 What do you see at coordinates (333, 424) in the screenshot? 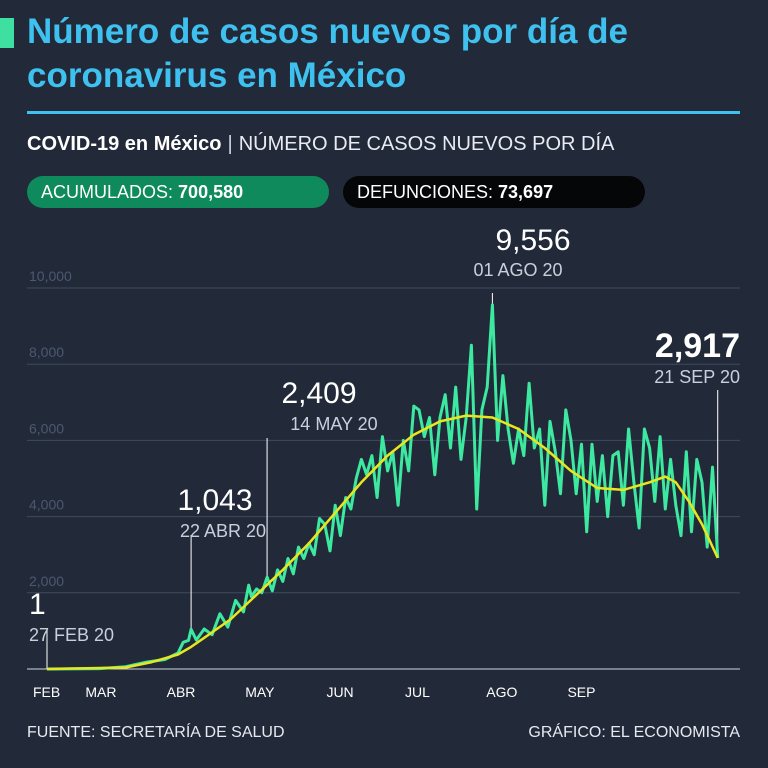
I see `annotation-date: 14 MAY 20` at bounding box center [333, 424].